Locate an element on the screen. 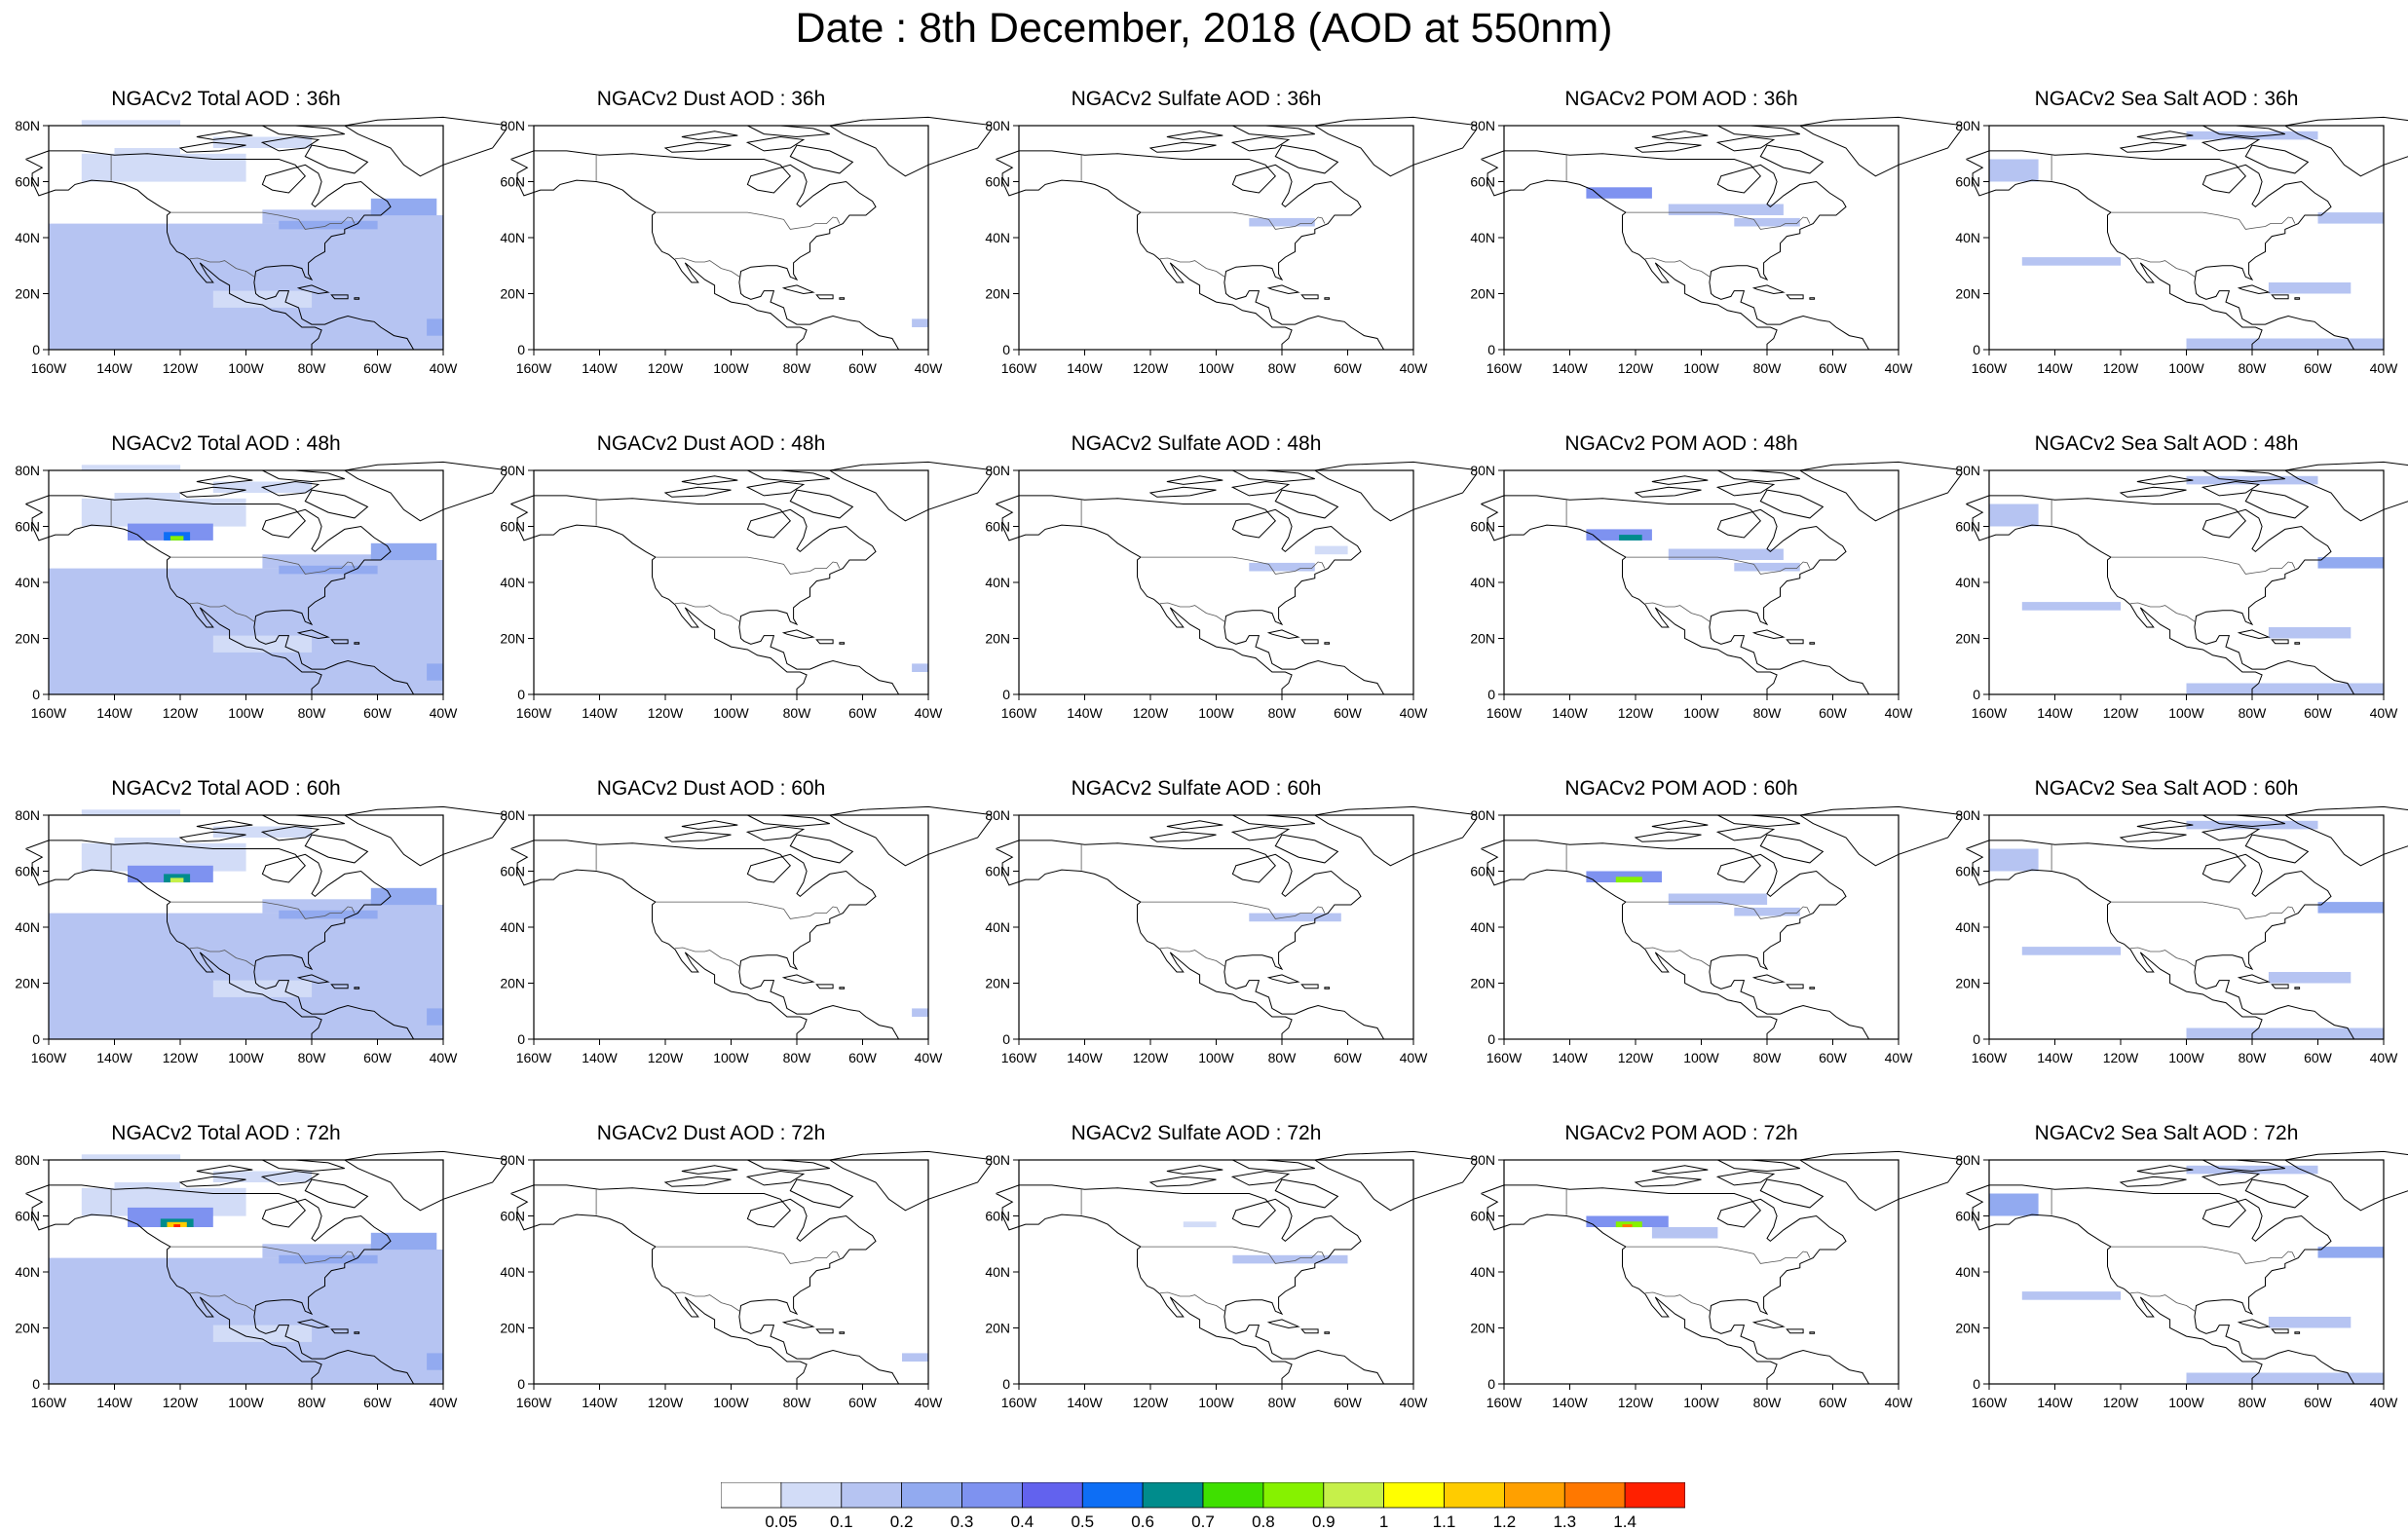 The height and width of the screenshot is (1531, 2408). lon-label: 120W is located at coordinates (1151, 713).